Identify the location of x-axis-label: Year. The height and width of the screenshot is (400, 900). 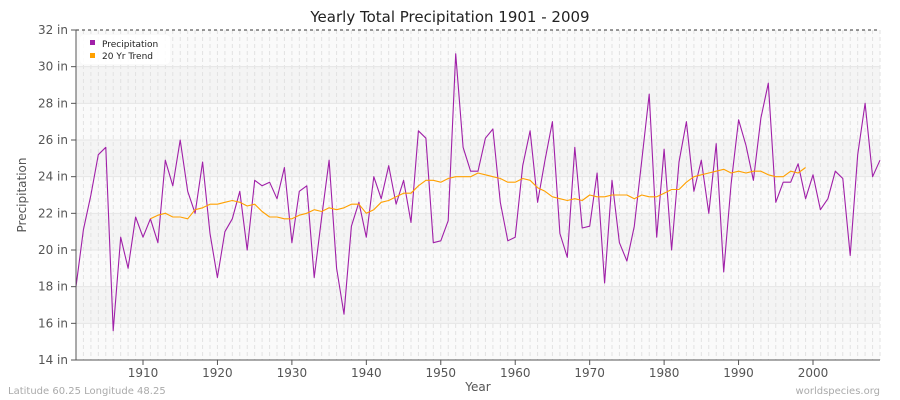
(477, 387).